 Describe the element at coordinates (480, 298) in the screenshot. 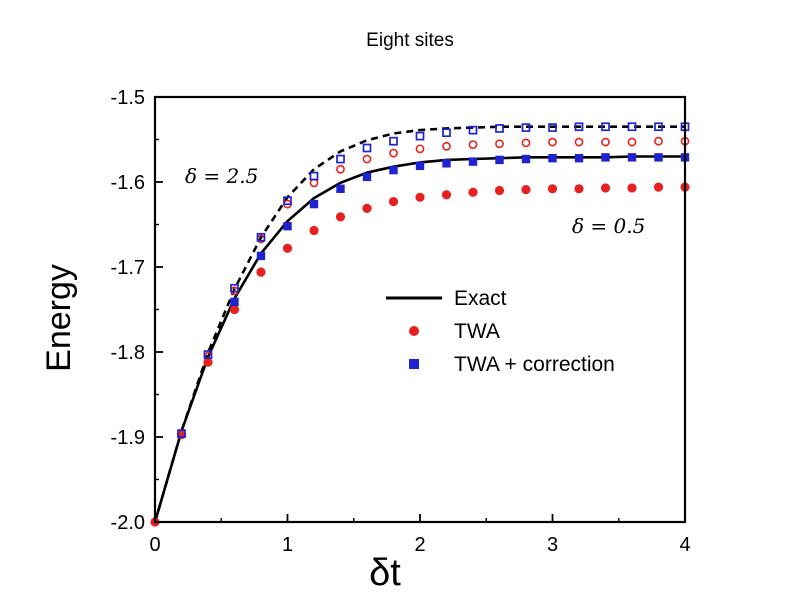

I see `legend-label: Exact` at that location.